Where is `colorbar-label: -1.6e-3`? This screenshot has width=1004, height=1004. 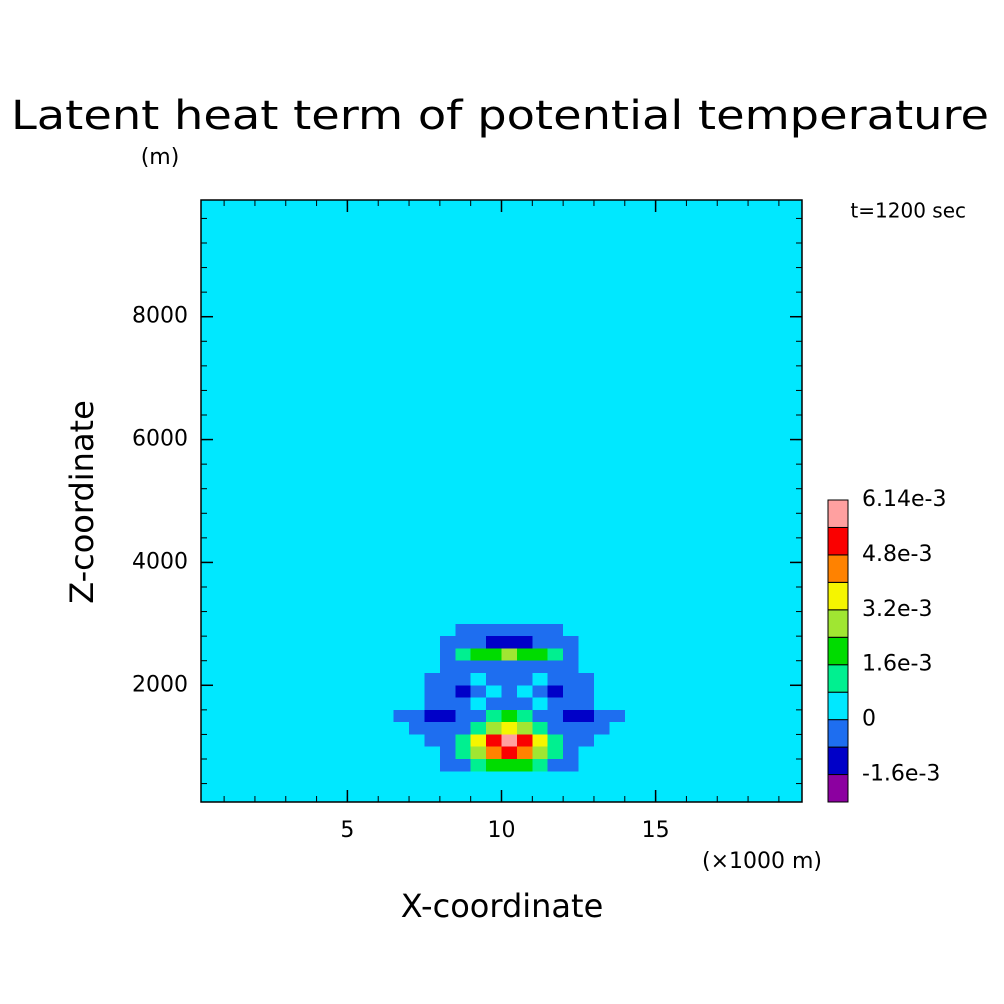 colorbar-label: -1.6e-3 is located at coordinates (901, 774).